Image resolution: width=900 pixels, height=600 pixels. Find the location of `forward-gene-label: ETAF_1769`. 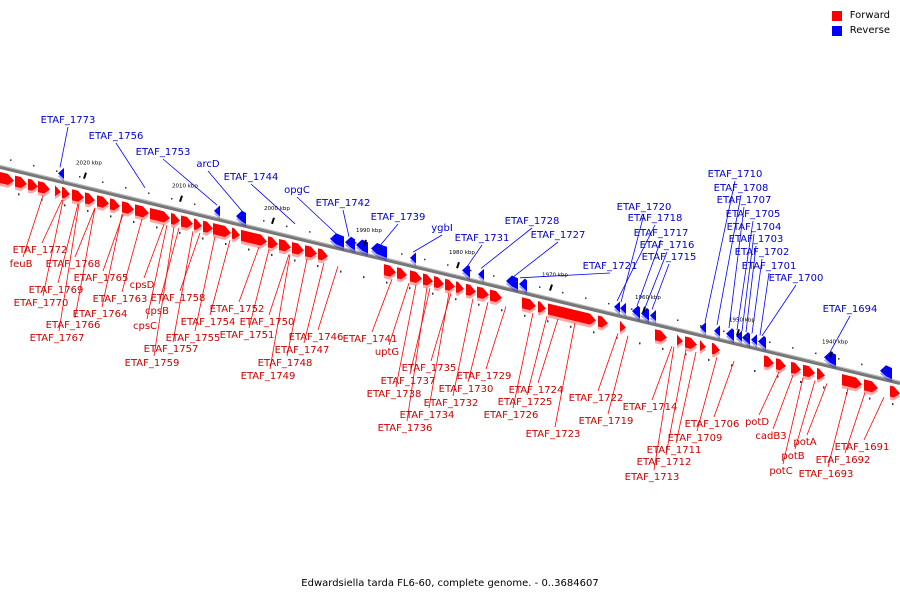

forward-gene-label: ETAF_1769 is located at coordinates (56, 290).